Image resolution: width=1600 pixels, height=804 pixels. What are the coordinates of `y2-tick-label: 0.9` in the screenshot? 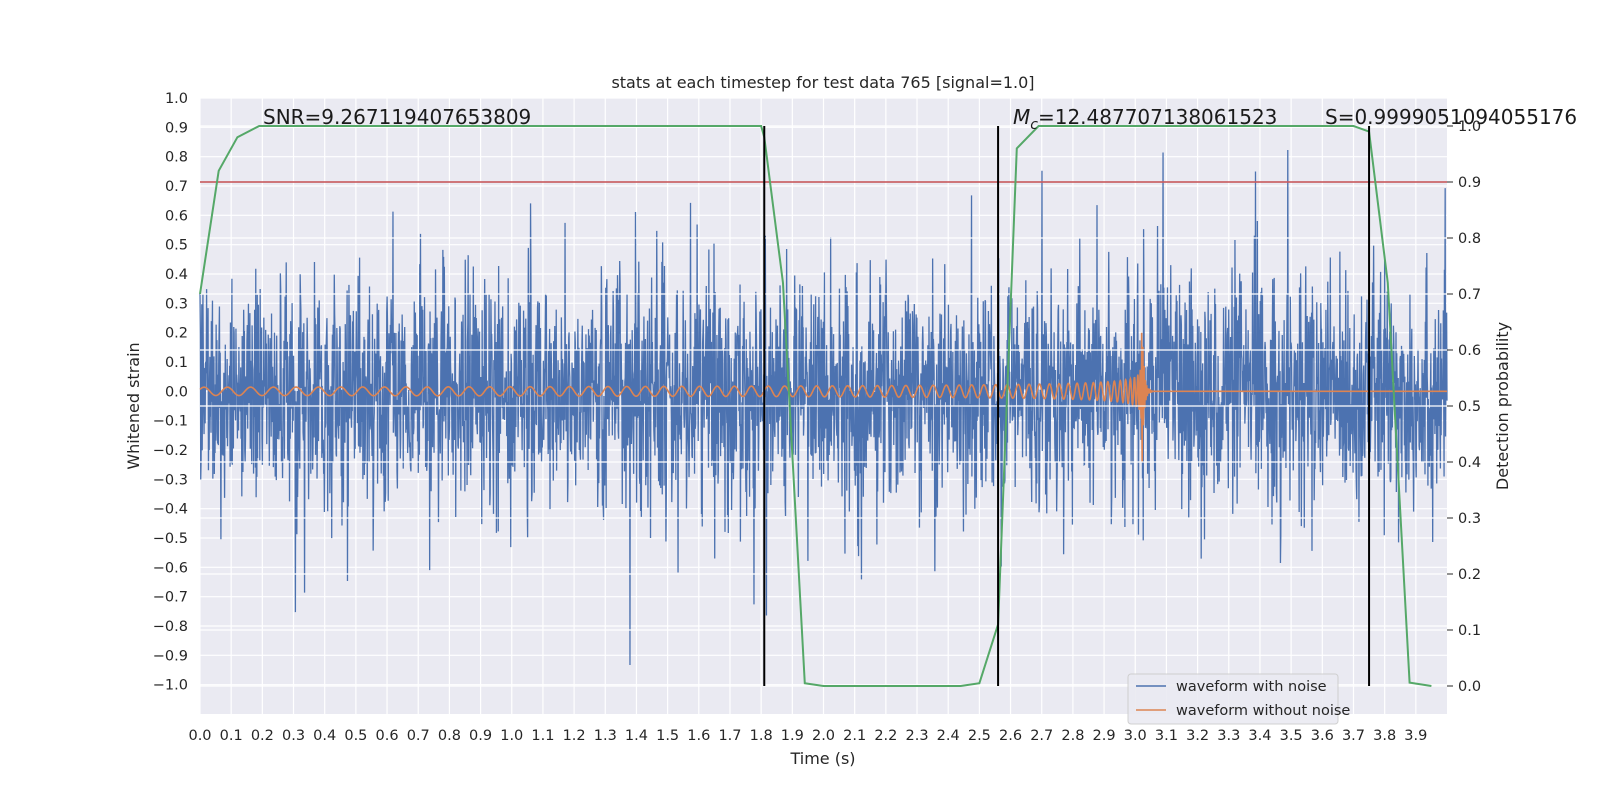 It's located at (1469, 183).